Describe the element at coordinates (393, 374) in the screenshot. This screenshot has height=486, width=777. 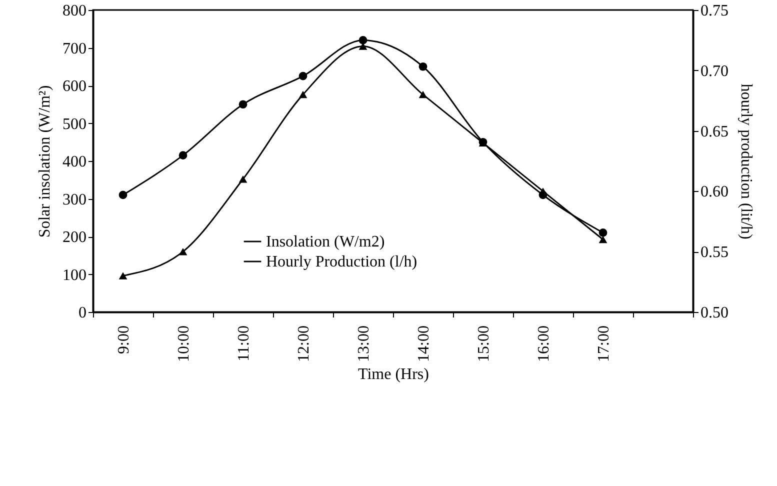
I see `x-axis-title: Time (Hrs)` at that location.